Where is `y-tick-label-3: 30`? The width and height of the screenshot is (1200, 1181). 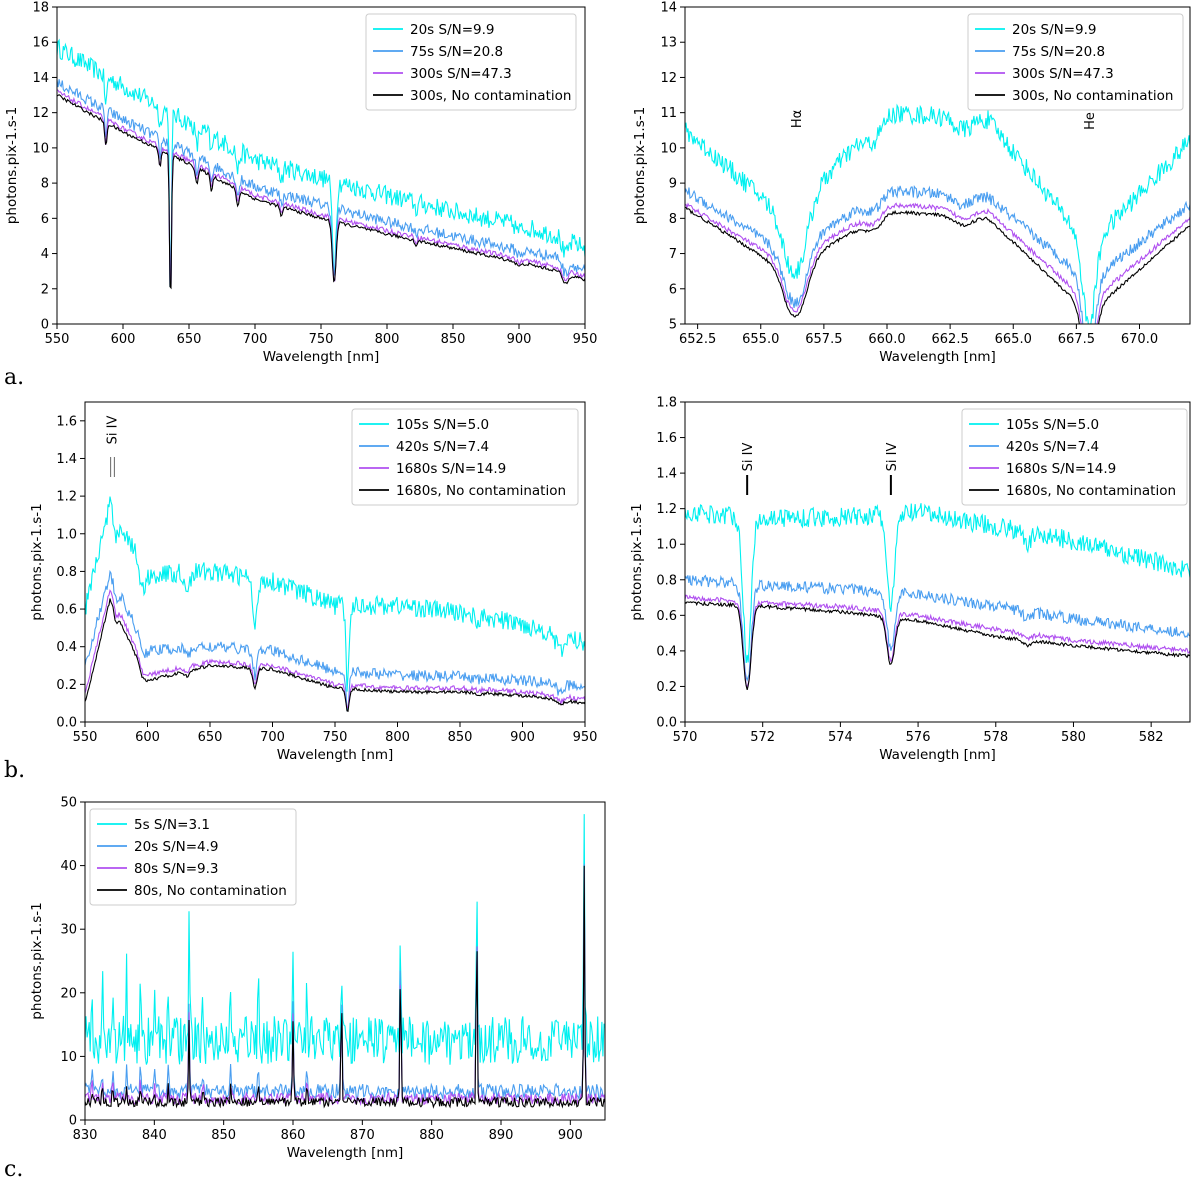 y-tick-label-3: 30 is located at coordinates (68, 930).